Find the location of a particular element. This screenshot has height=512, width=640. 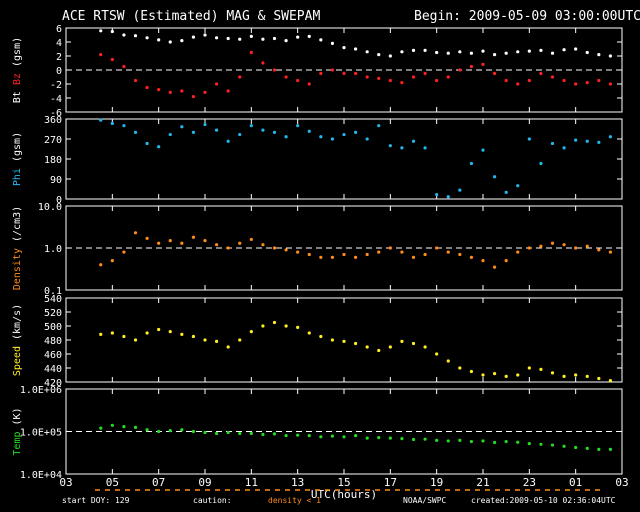

ytick-label-speed: 500 is located at coordinates (53, 327).